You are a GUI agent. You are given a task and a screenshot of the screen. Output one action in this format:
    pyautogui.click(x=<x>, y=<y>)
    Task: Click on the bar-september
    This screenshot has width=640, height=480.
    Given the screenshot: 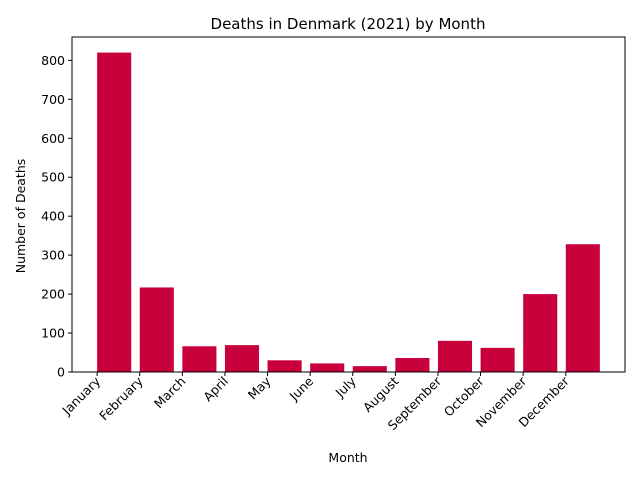 What is the action you would take?
    pyautogui.click(x=455, y=356)
    